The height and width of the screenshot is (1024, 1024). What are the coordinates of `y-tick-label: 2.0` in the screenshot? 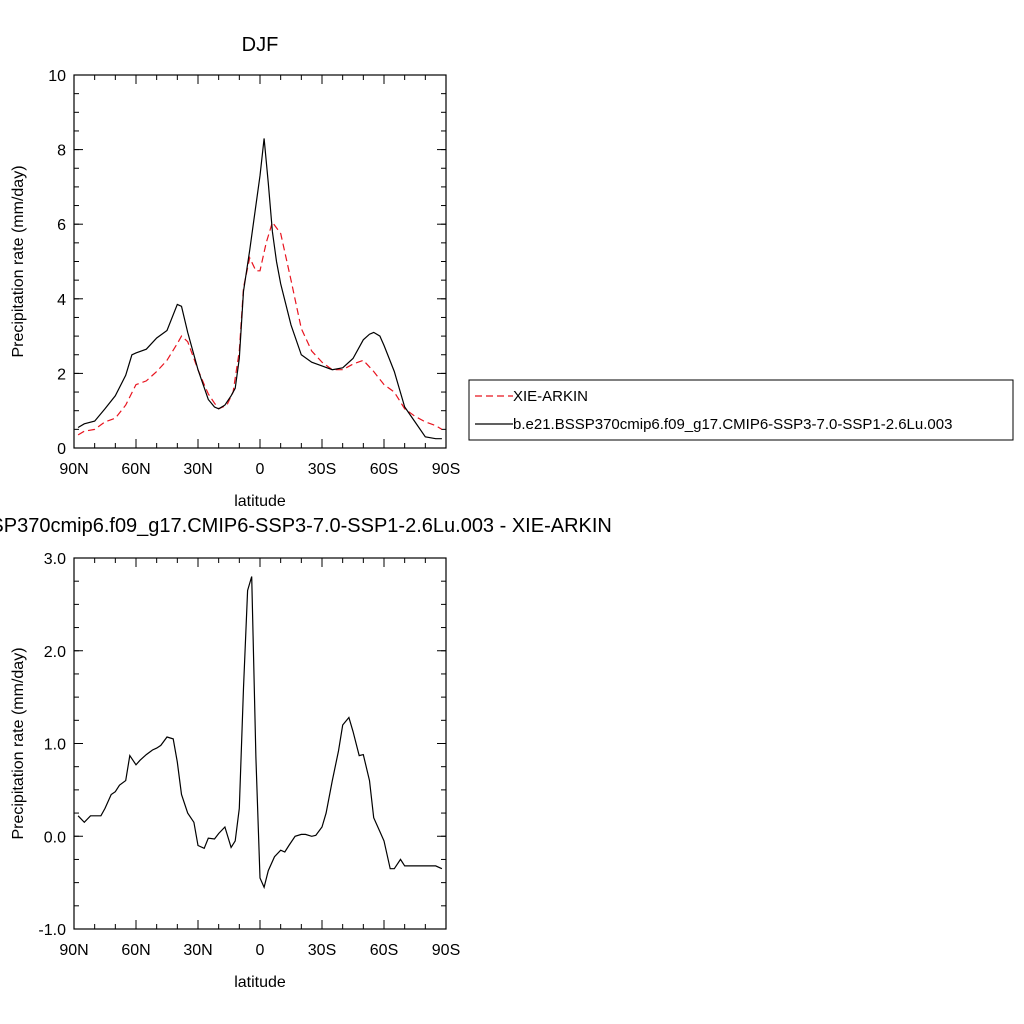 It's located at (55, 652).